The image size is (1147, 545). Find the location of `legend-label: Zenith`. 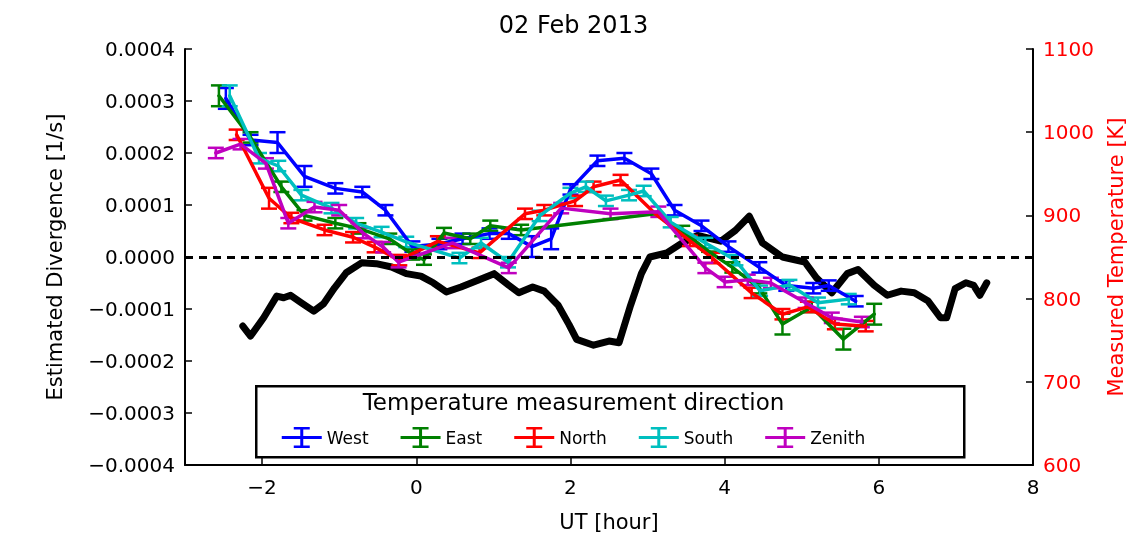

legend-label: Zenith is located at coordinates (838, 437).